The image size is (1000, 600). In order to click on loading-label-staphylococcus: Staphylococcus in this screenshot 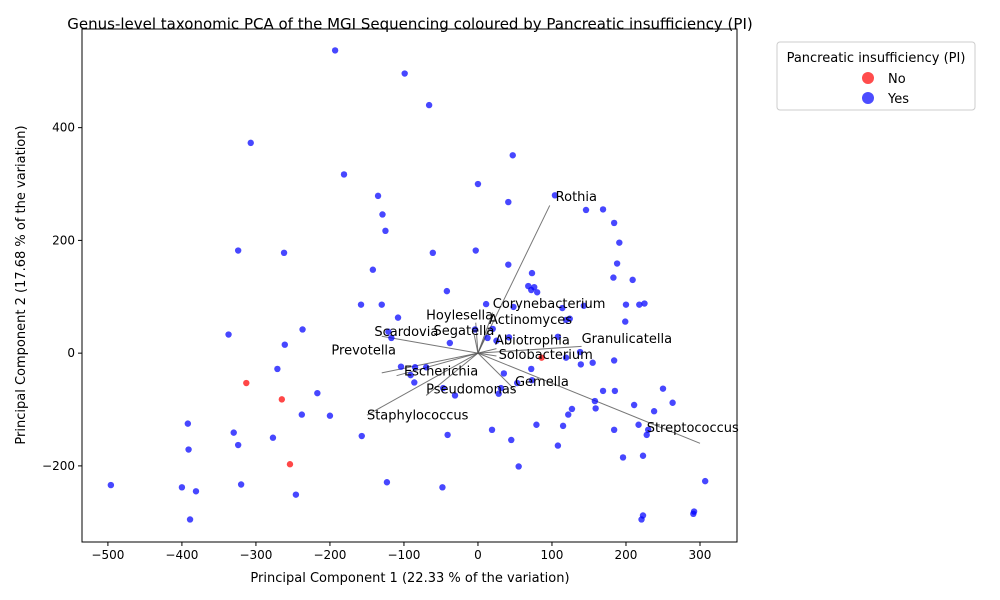, I will do `click(418, 416)`.